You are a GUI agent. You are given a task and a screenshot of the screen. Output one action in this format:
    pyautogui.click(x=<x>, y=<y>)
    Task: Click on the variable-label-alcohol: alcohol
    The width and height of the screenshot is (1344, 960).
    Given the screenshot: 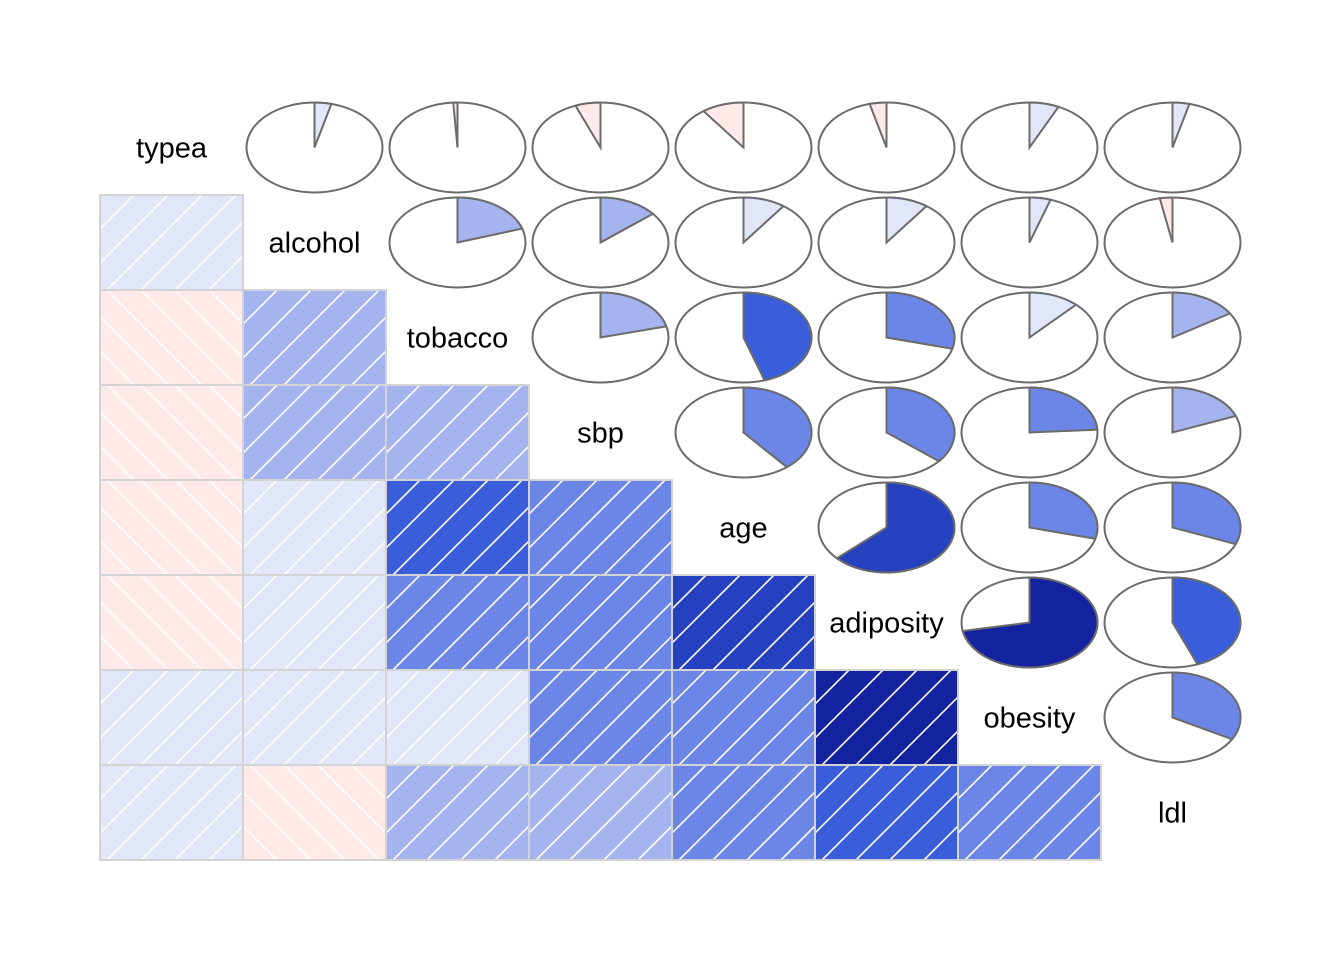 What is the action you would take?
    pyautogui.click(x=315, y=244)
    